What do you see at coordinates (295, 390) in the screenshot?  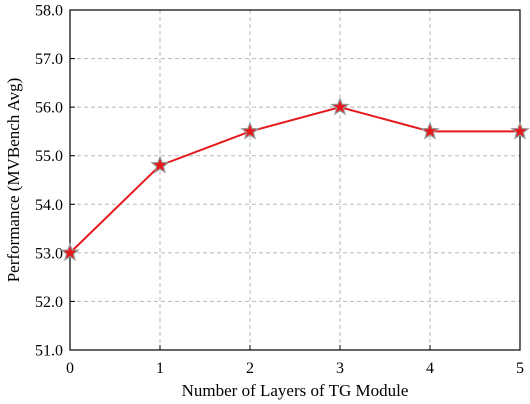 I see `x-axis-label: Number of Layers of TG Module` at bounding box center [295, 390].